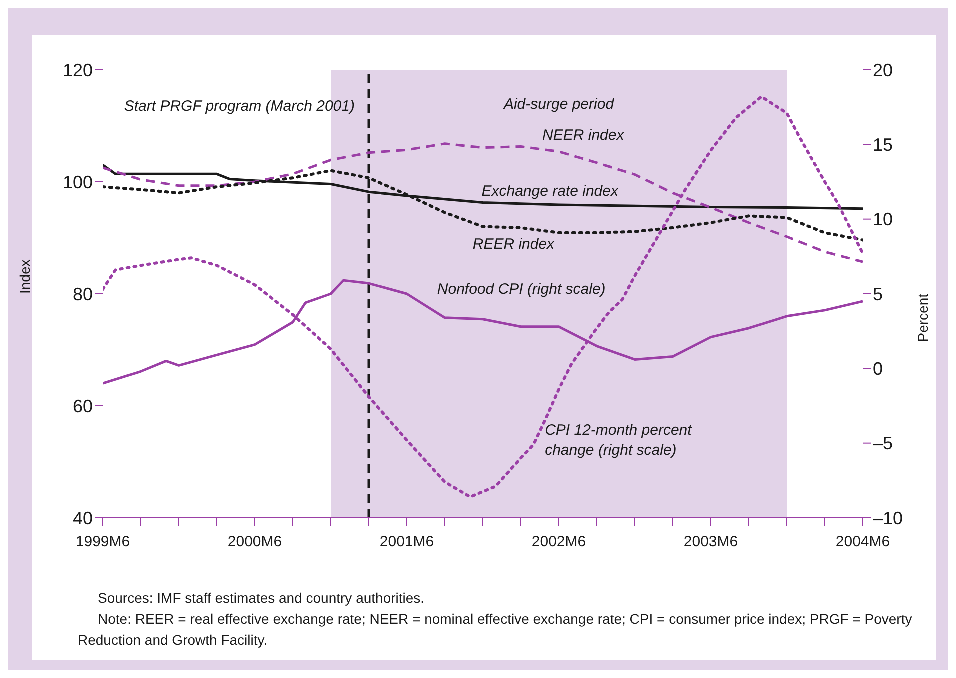 The width and height of the screenshot is (956, 678). What do you see at coordinates (239, 106) in the screenshot?
I see `ref-line-label: Start PRGF program (March 2001)` at bounding box center [239, 106].